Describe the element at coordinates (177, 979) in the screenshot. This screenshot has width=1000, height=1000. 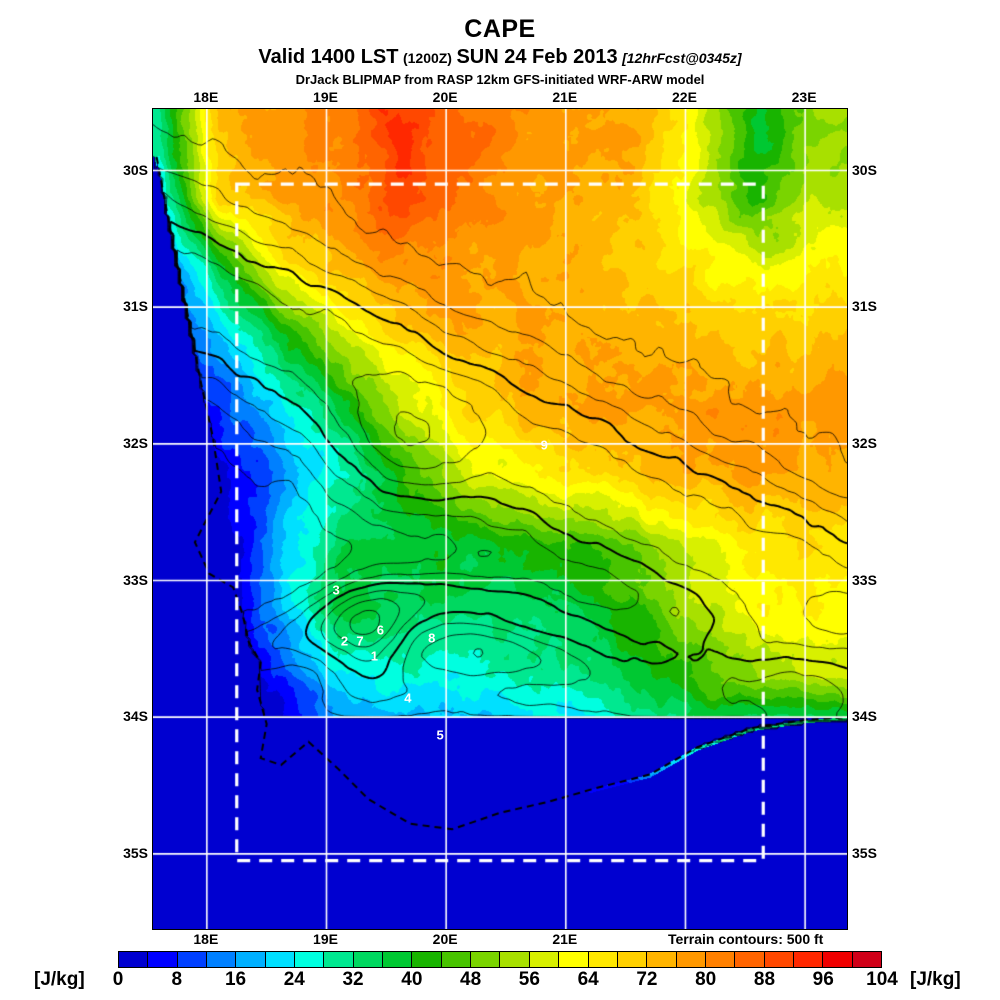
I see `colorbar-tick-8: 8` at that location.